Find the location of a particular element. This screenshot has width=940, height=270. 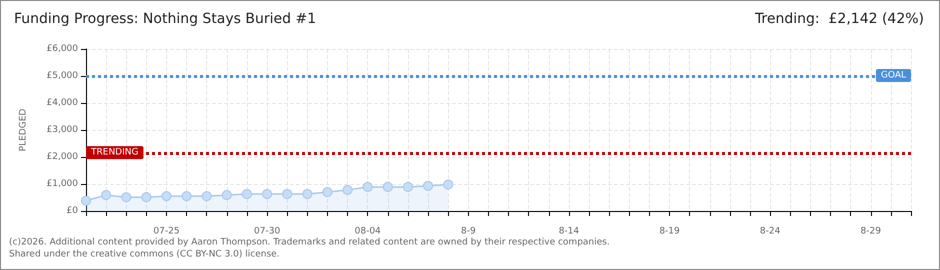

ref-line-label: GOAL is located at coordinates (893, 75).